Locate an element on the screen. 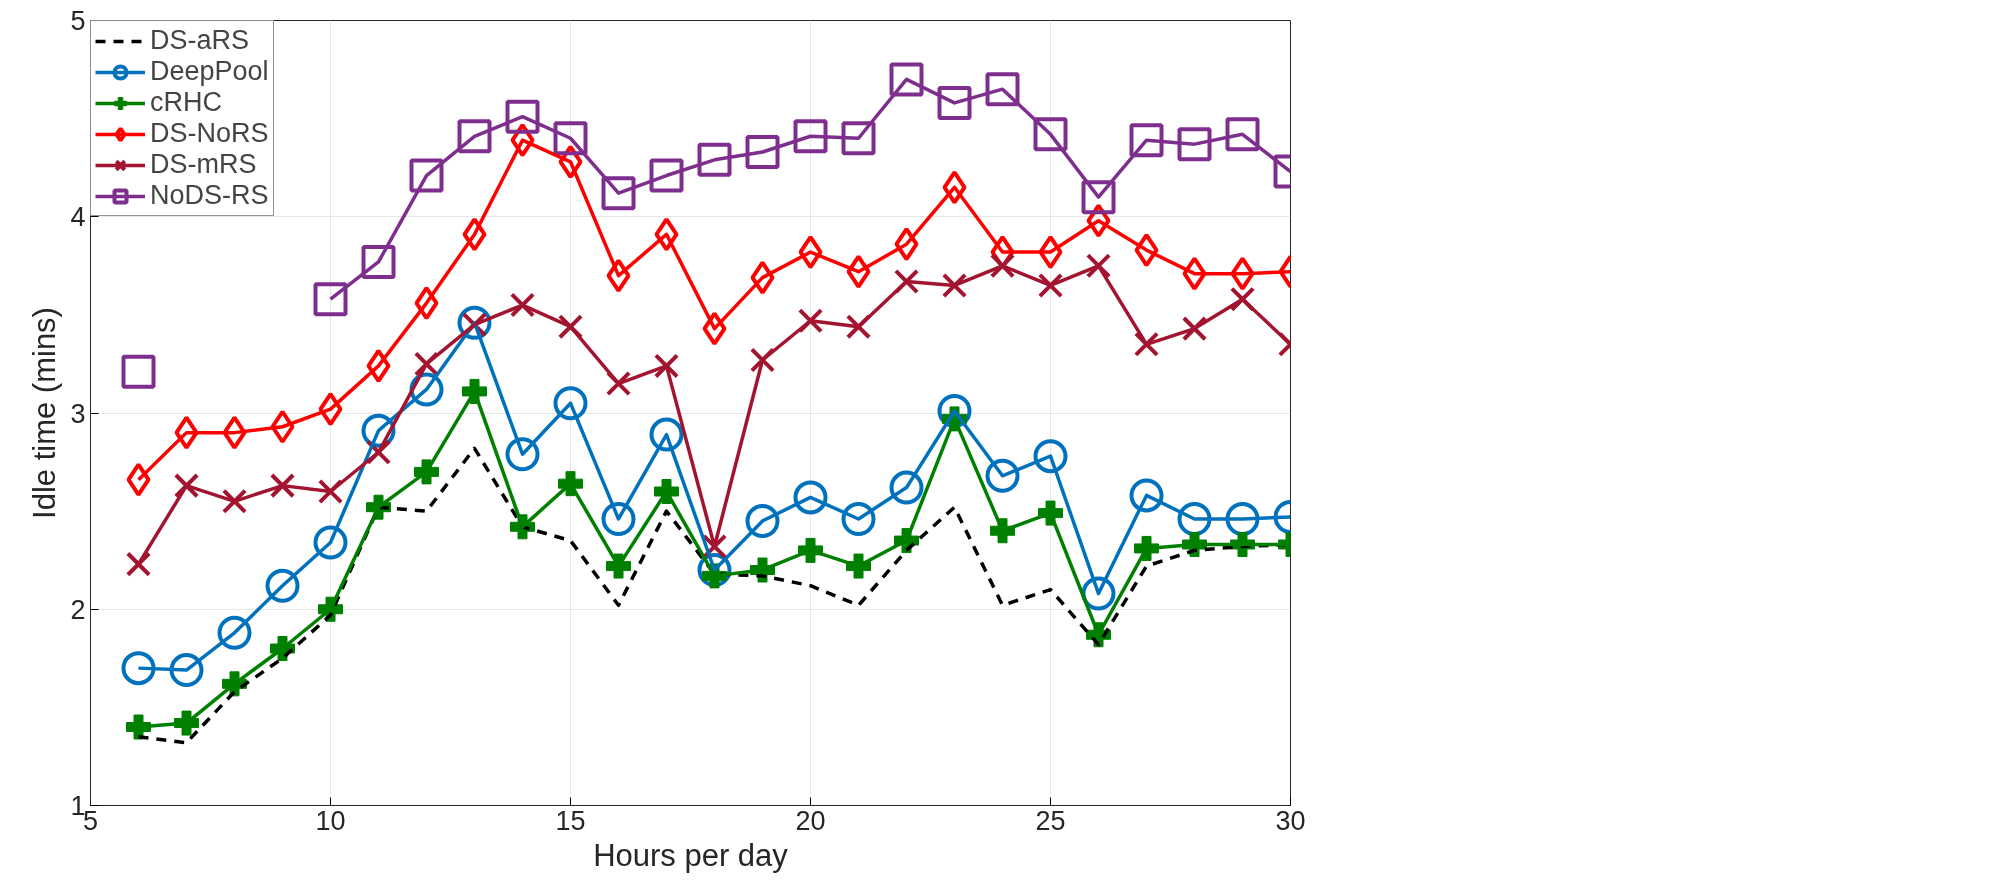  x-tick-label: 20 is located at coordinates (810, 820).